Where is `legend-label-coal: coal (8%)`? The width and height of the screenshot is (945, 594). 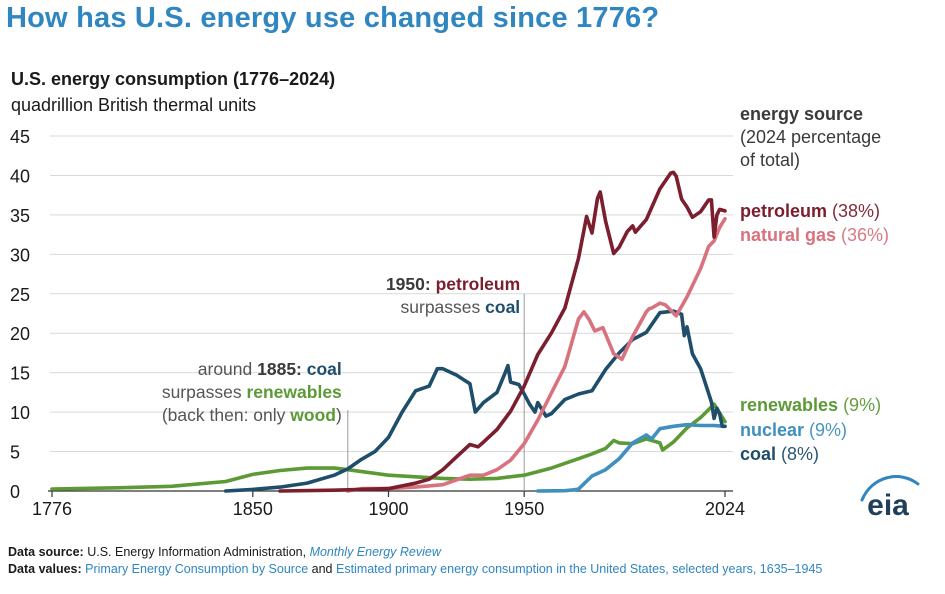
legend-label-coal: coal (8%) is located at coordinates (779, 454).